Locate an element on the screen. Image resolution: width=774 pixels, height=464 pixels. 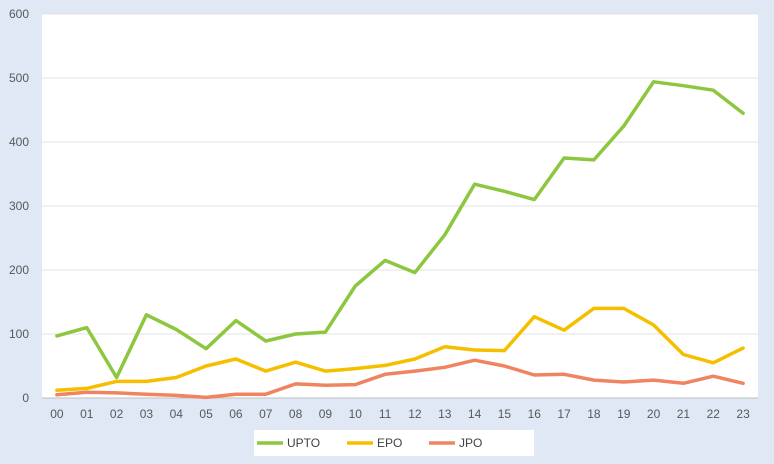
x-tick-label: 12 is located at coordinates (415, 414).